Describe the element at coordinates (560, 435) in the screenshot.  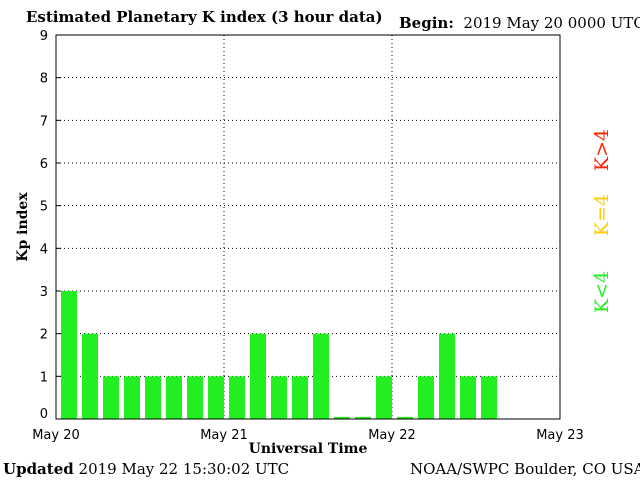
I see `x-tick-label: May 23` at that location.